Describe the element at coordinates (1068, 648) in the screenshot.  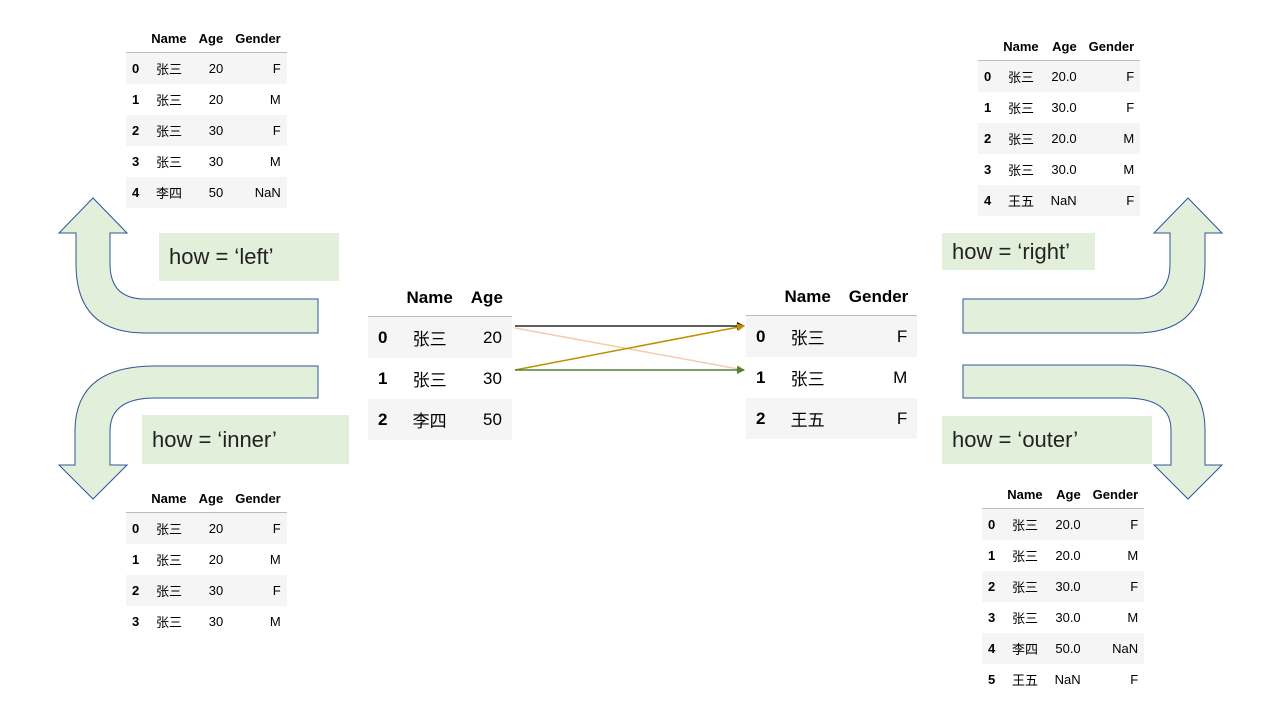
I see `age-cell: 50.0` at that location.